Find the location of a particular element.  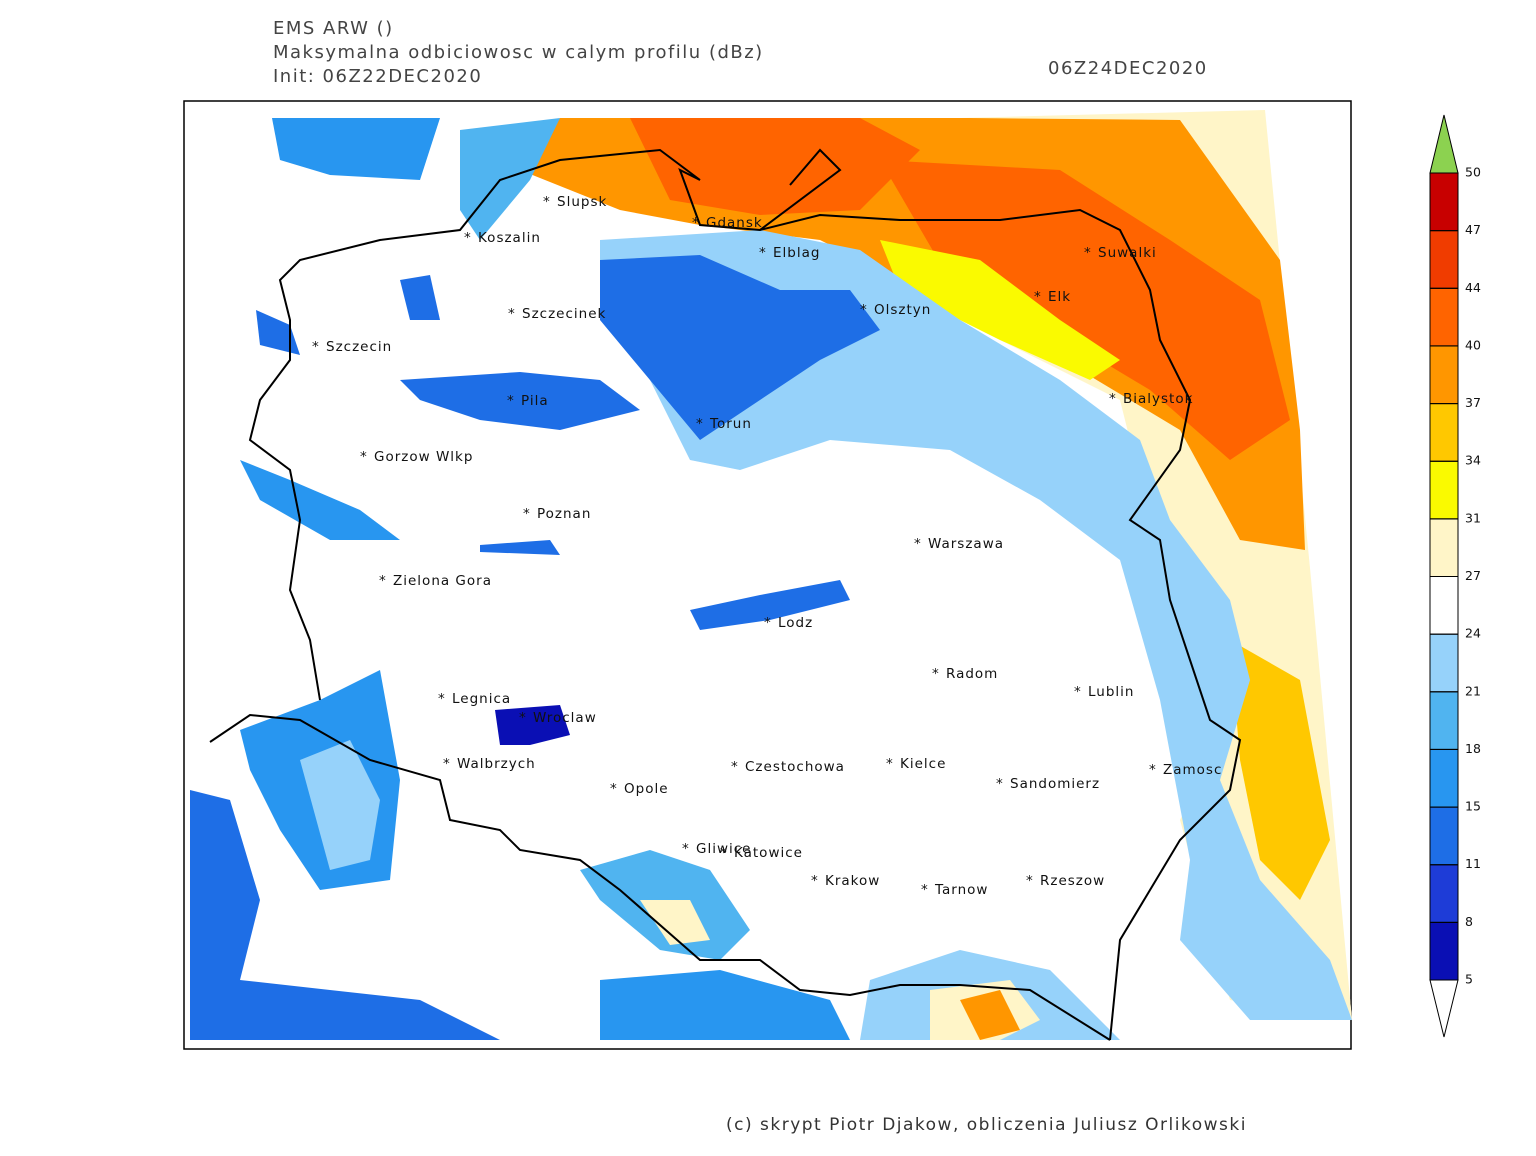

colorbar-label: 40 is located at coordinates (1473, 344).